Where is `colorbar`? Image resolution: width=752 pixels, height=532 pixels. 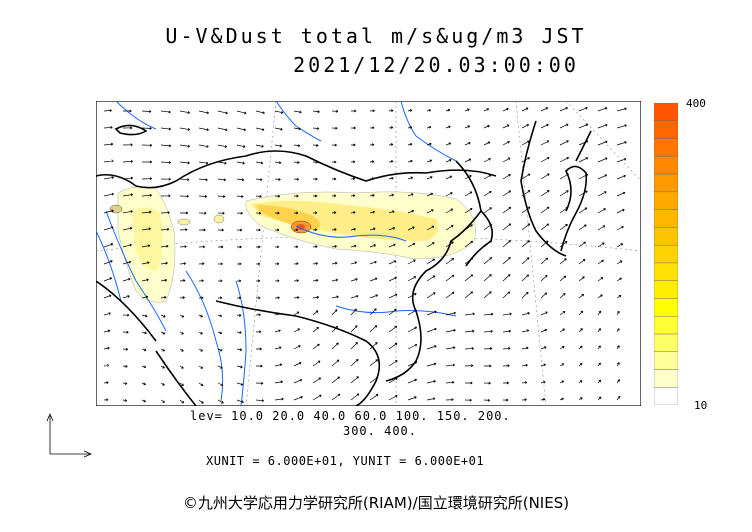
colorbar is located at coordinates (666, 254).